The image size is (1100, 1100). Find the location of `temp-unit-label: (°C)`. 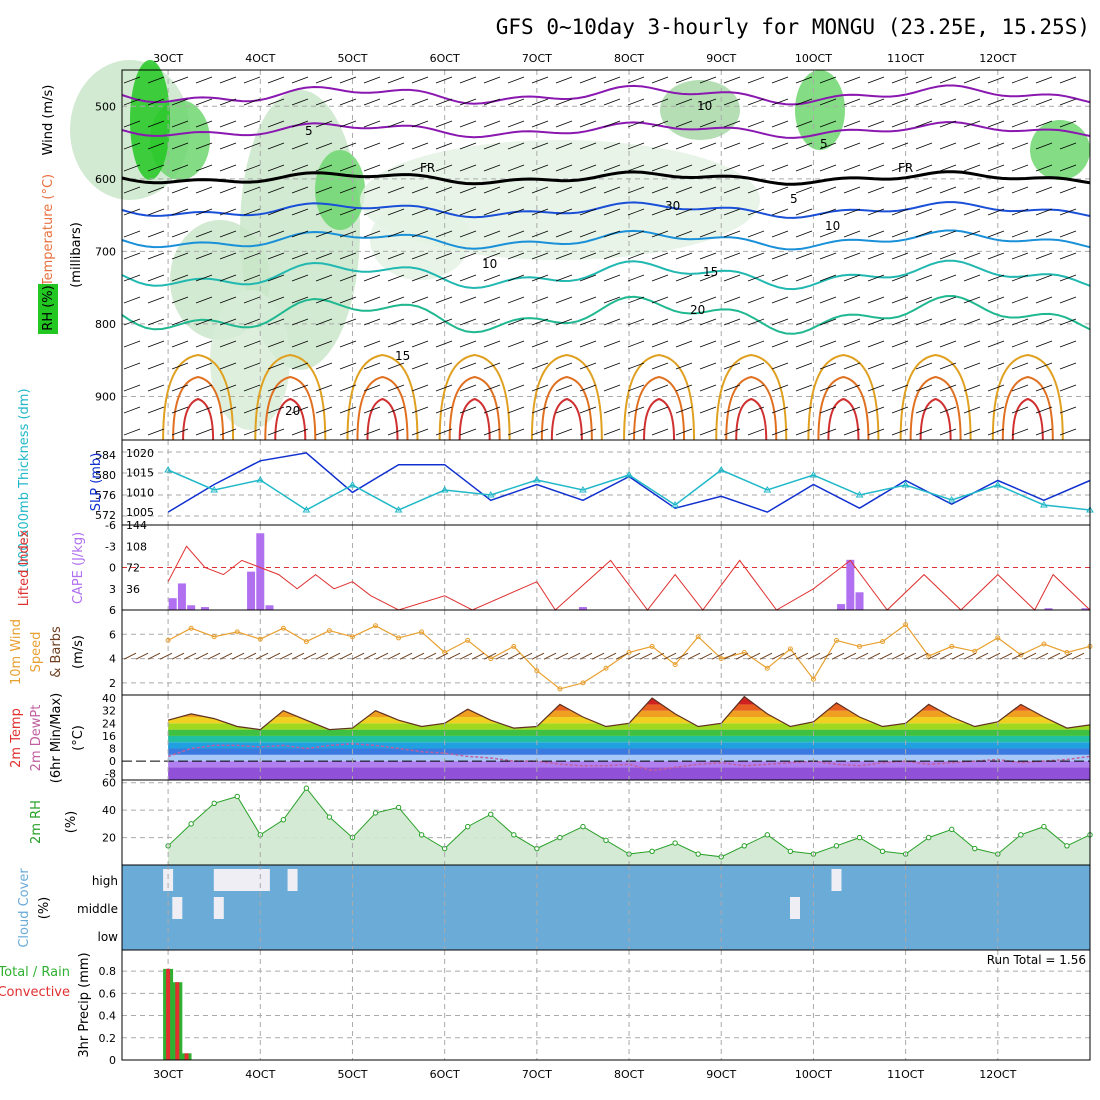

temp-unit-label: (°C) is located at coordinates (78, 738).